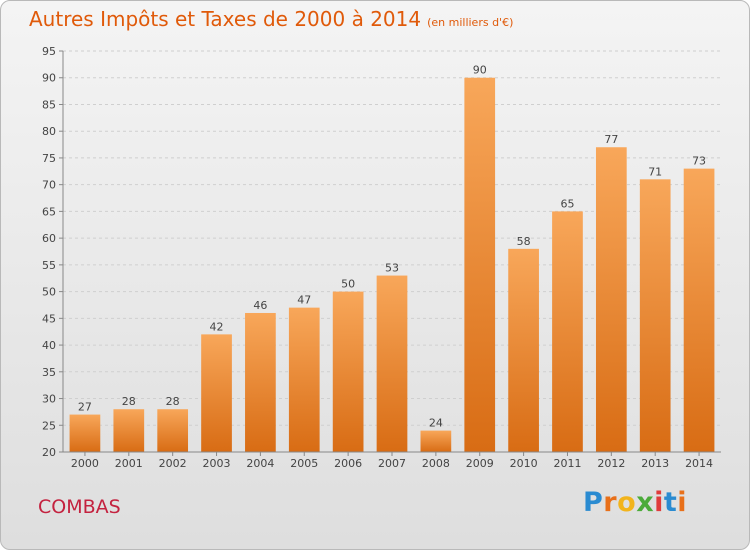 This screenshot has height=550, width=750. What do you see at coordinates (655, 171) in the screenshot?
I see `bar-value-label: 71` at bounding box center [655, 171].